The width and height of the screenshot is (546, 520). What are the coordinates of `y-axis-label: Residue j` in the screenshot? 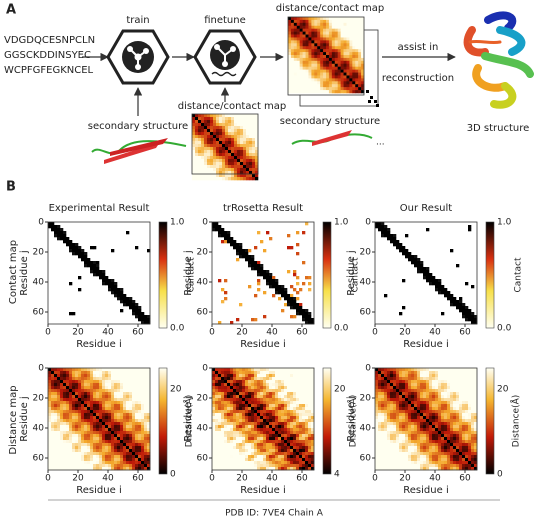 It's located at (188, 418).